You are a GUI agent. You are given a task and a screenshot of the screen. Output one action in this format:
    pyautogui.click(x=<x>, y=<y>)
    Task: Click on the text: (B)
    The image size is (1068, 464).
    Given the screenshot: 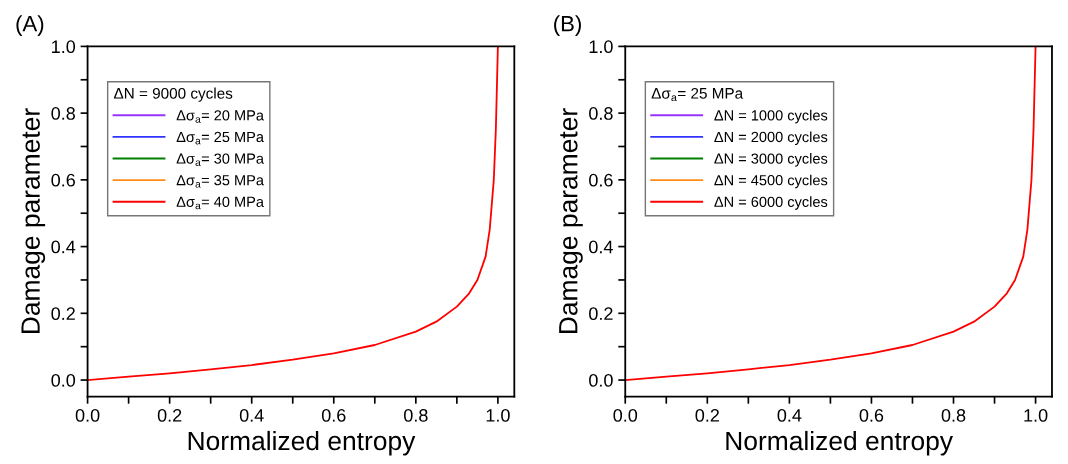 What is the action you would take?
    pyautogui.click(x=567, y=25)
    